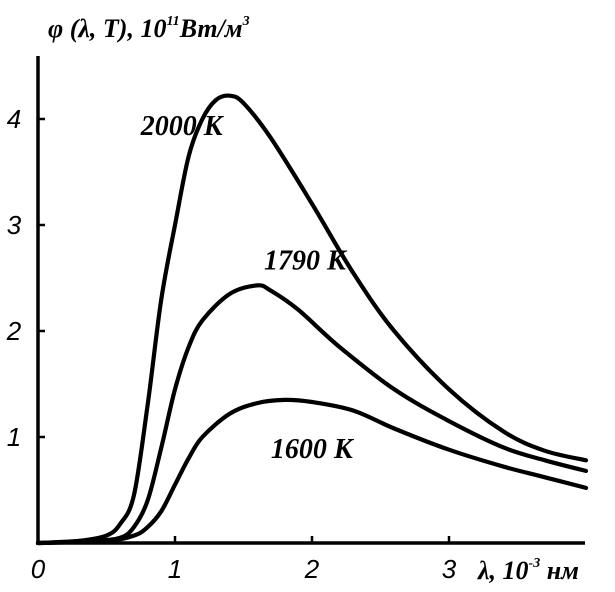  What do you see at coordinates (149, 28) in the screenshot?
I see `y-axis-title: φ (λ, T), 1011Вт/м3` at bounding box center [149, 28].